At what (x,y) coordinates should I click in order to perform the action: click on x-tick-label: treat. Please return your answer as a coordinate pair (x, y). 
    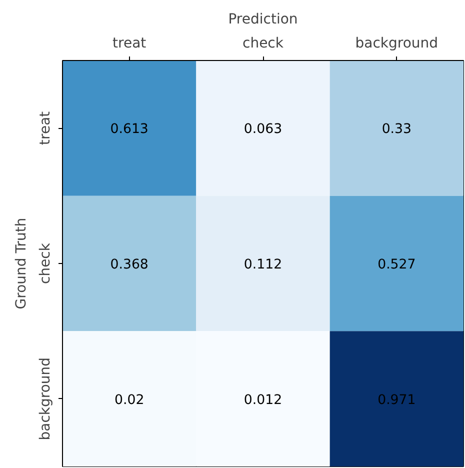
    Looking at the image, I should click on (129, 44).